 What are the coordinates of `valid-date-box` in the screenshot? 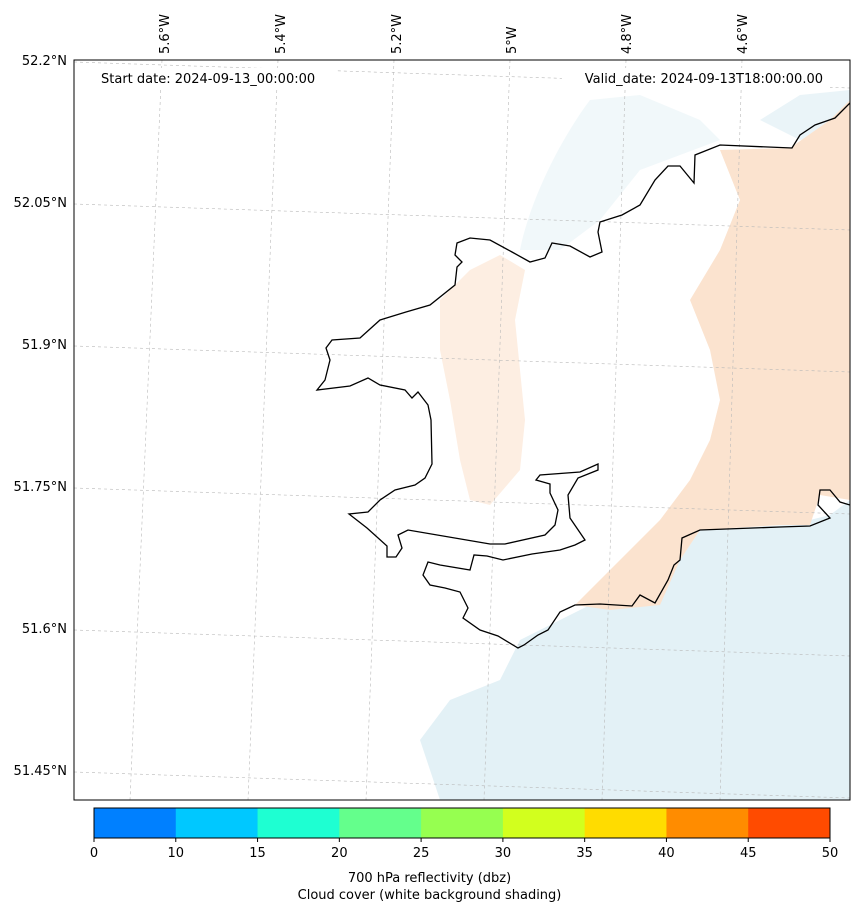 It's located at (696, 78).